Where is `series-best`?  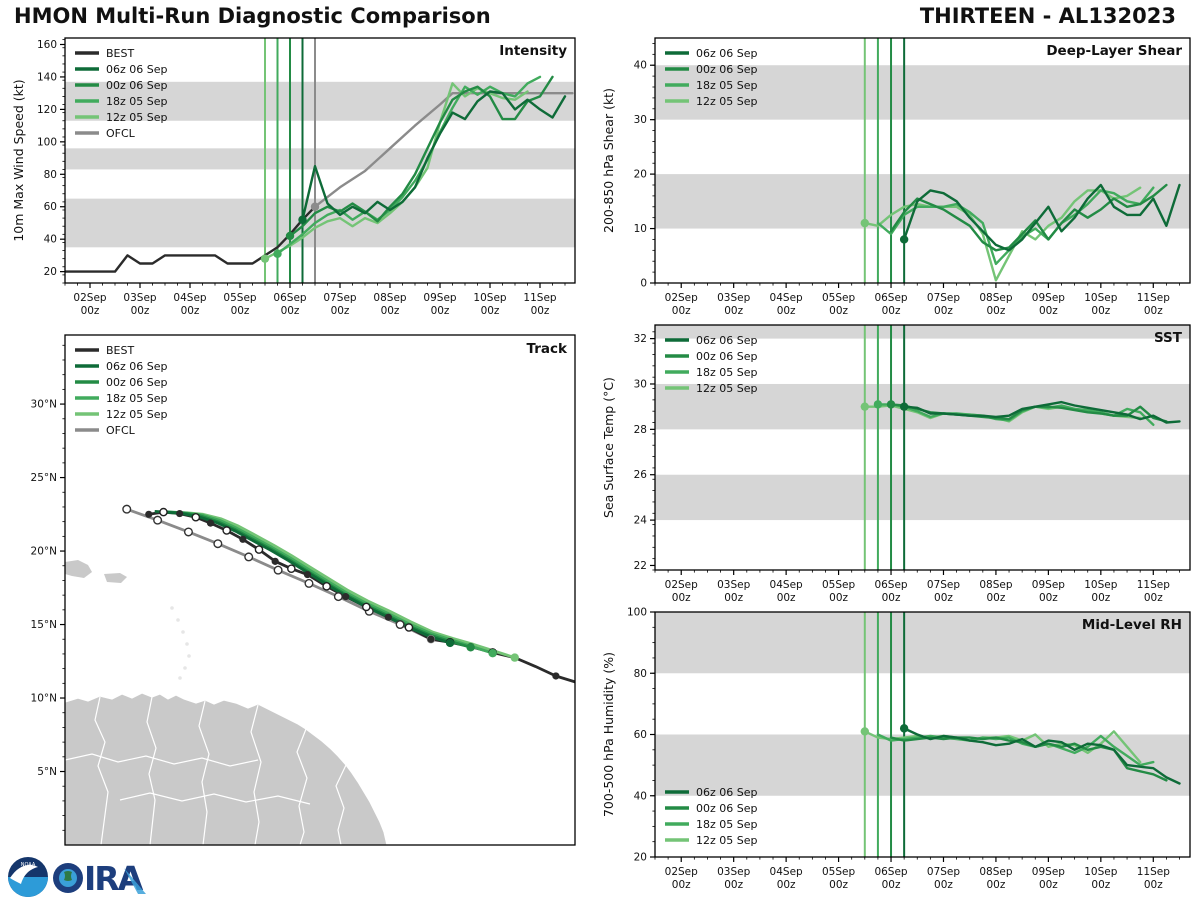 series-best is located at coordinates (191, 239).